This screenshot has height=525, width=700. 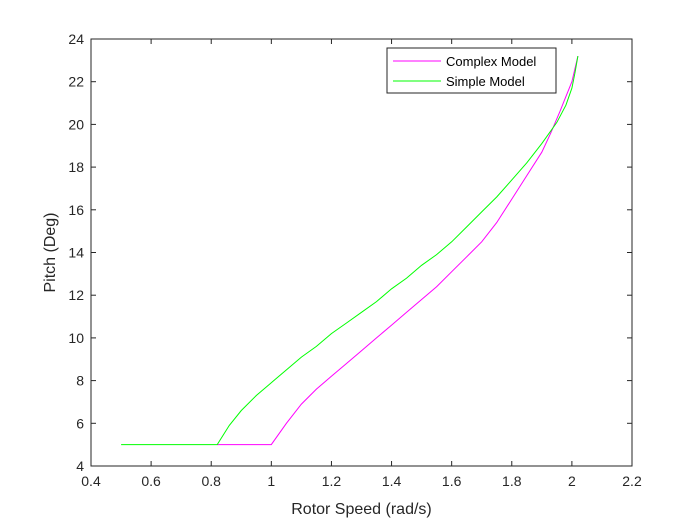 I want to click on x-axis-label: Rotor Speed (rad/s), so click(x=361, y=509).